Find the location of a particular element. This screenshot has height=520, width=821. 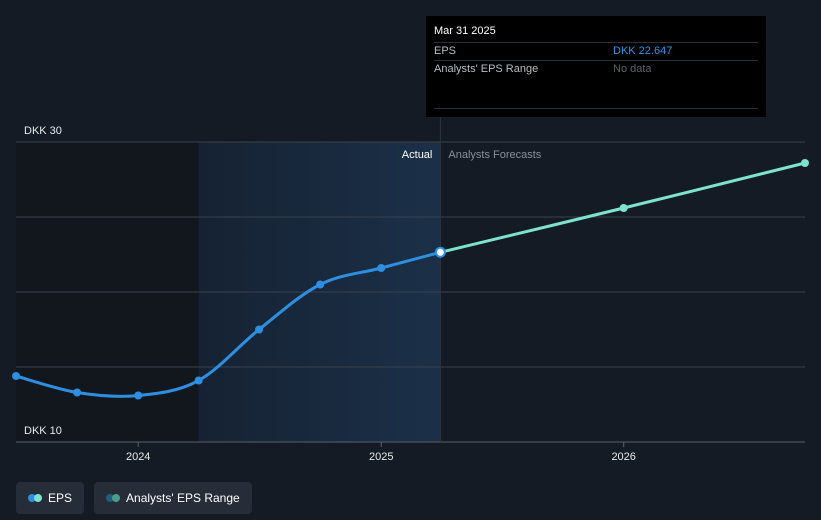

tooltip-eps-value: DKK 22.647 is located at coordinates (643, 51).